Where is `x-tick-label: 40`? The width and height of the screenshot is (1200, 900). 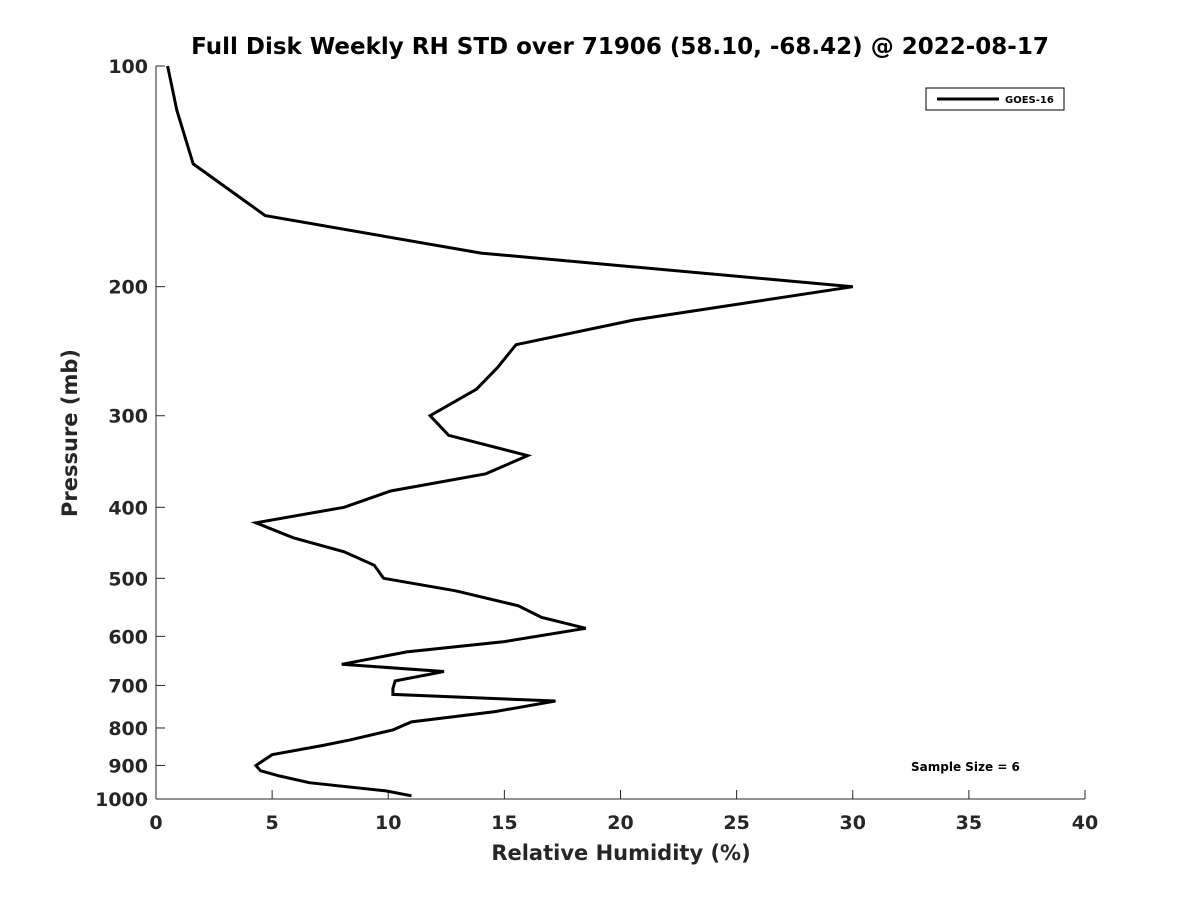 x-tick-label: 40 is located at coordinates (1085, 823).